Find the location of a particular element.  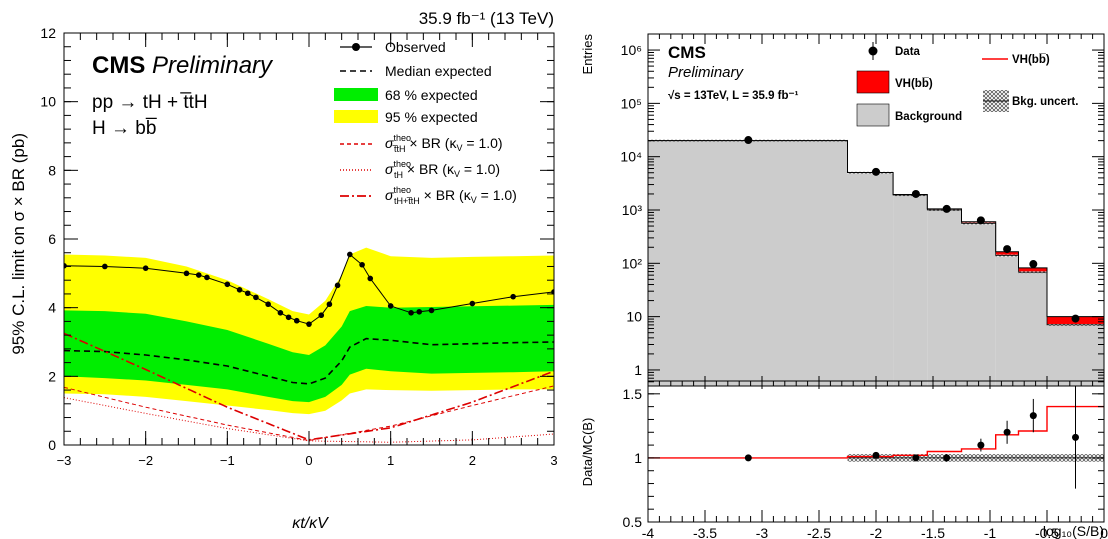

ratio-x-tick-label: -4 is located at coordinates (648, 532).